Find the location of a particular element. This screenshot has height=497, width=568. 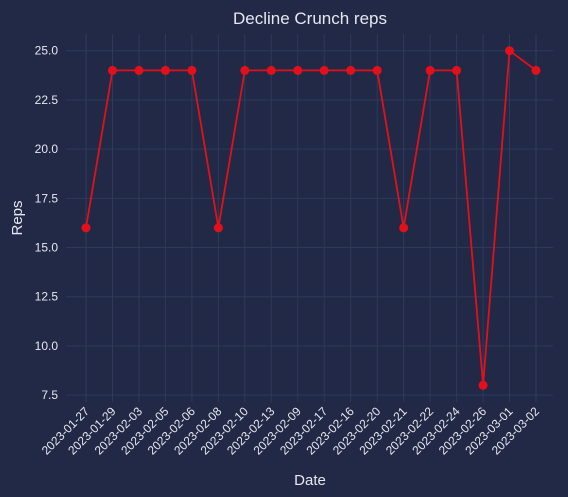

y-axis-label: Reps is located at coordinates (17, 217).